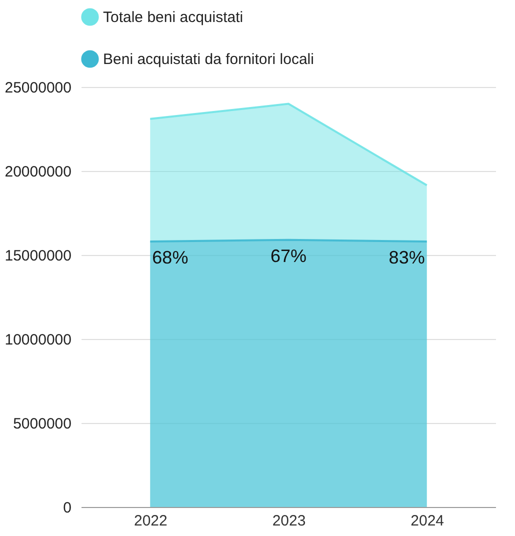 The height and width of the screenshot is (536, 515). What do you see at coordinates (42, 424) in the screenshot?
I see `y-tick-label: 5000000` at bounding box center [42, 424].